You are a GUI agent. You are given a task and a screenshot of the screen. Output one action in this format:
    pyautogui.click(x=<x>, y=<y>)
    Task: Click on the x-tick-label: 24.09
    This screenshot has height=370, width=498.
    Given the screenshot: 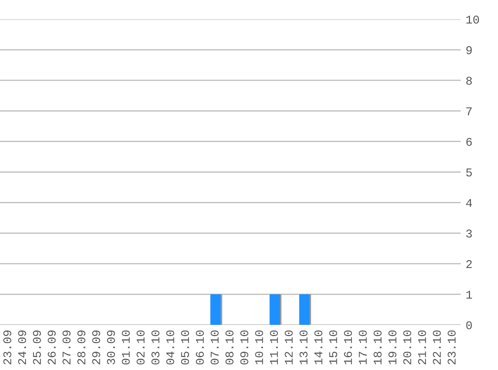 What is the action you would take?
    pyautogui.click(x=22, y=347)
    